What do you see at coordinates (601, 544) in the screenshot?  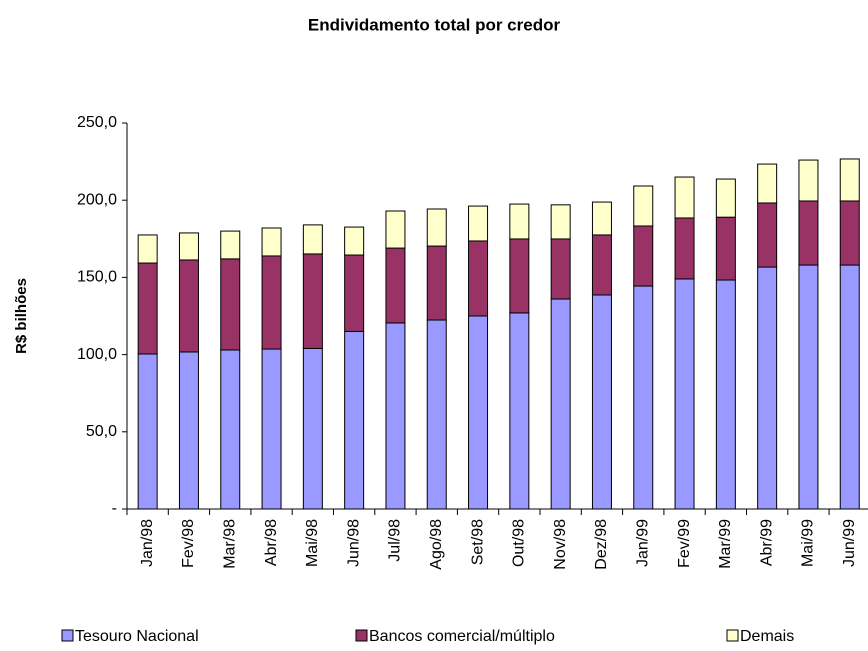 I see `x-tick-label: Dez/98` at bounding box center [601, 544].